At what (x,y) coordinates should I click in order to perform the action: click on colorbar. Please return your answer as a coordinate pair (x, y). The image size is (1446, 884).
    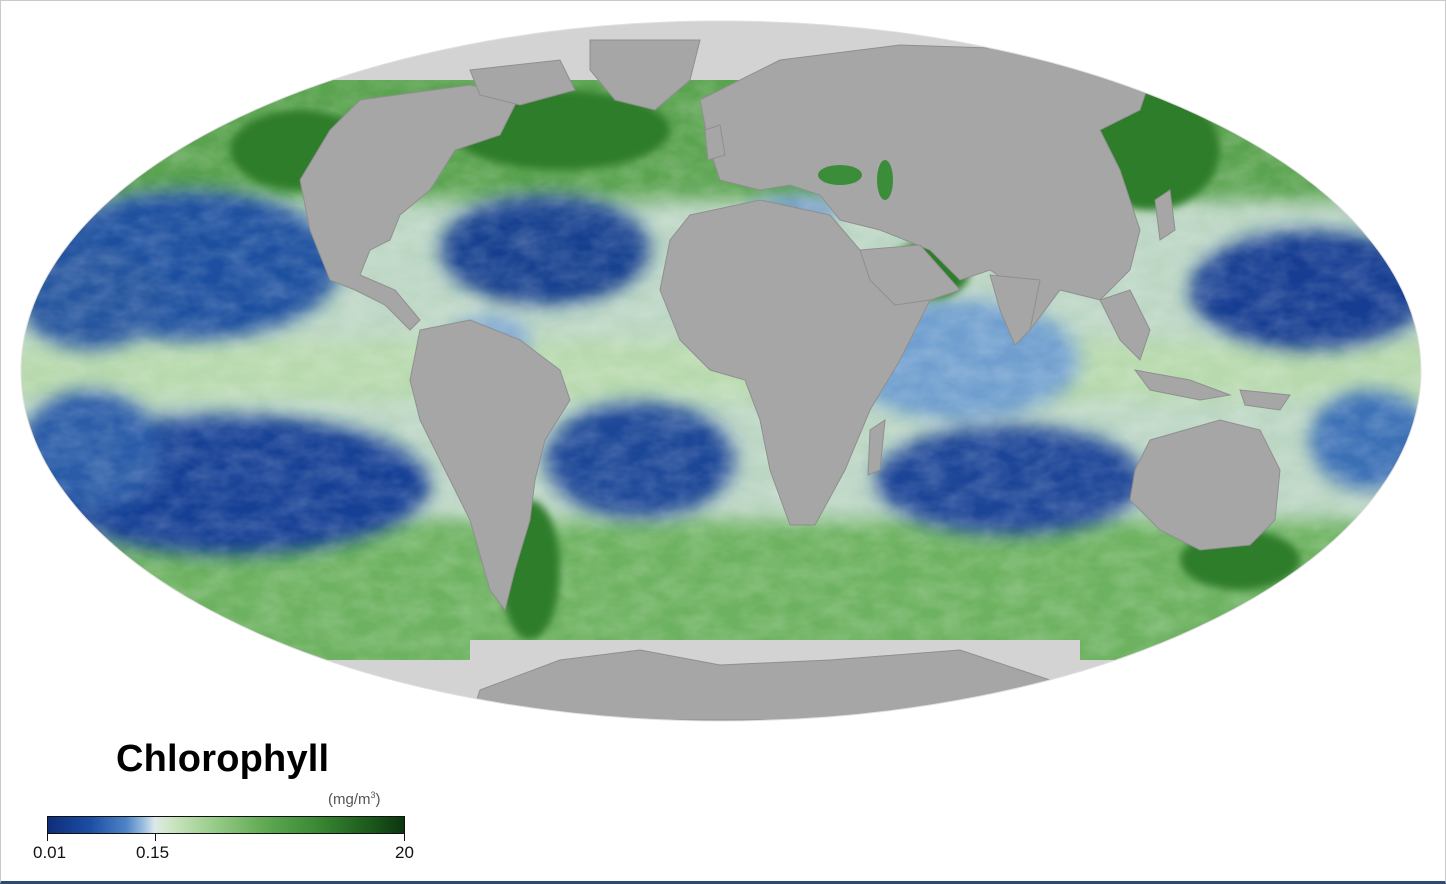
    Looking at the image, I should click on (226, 825).